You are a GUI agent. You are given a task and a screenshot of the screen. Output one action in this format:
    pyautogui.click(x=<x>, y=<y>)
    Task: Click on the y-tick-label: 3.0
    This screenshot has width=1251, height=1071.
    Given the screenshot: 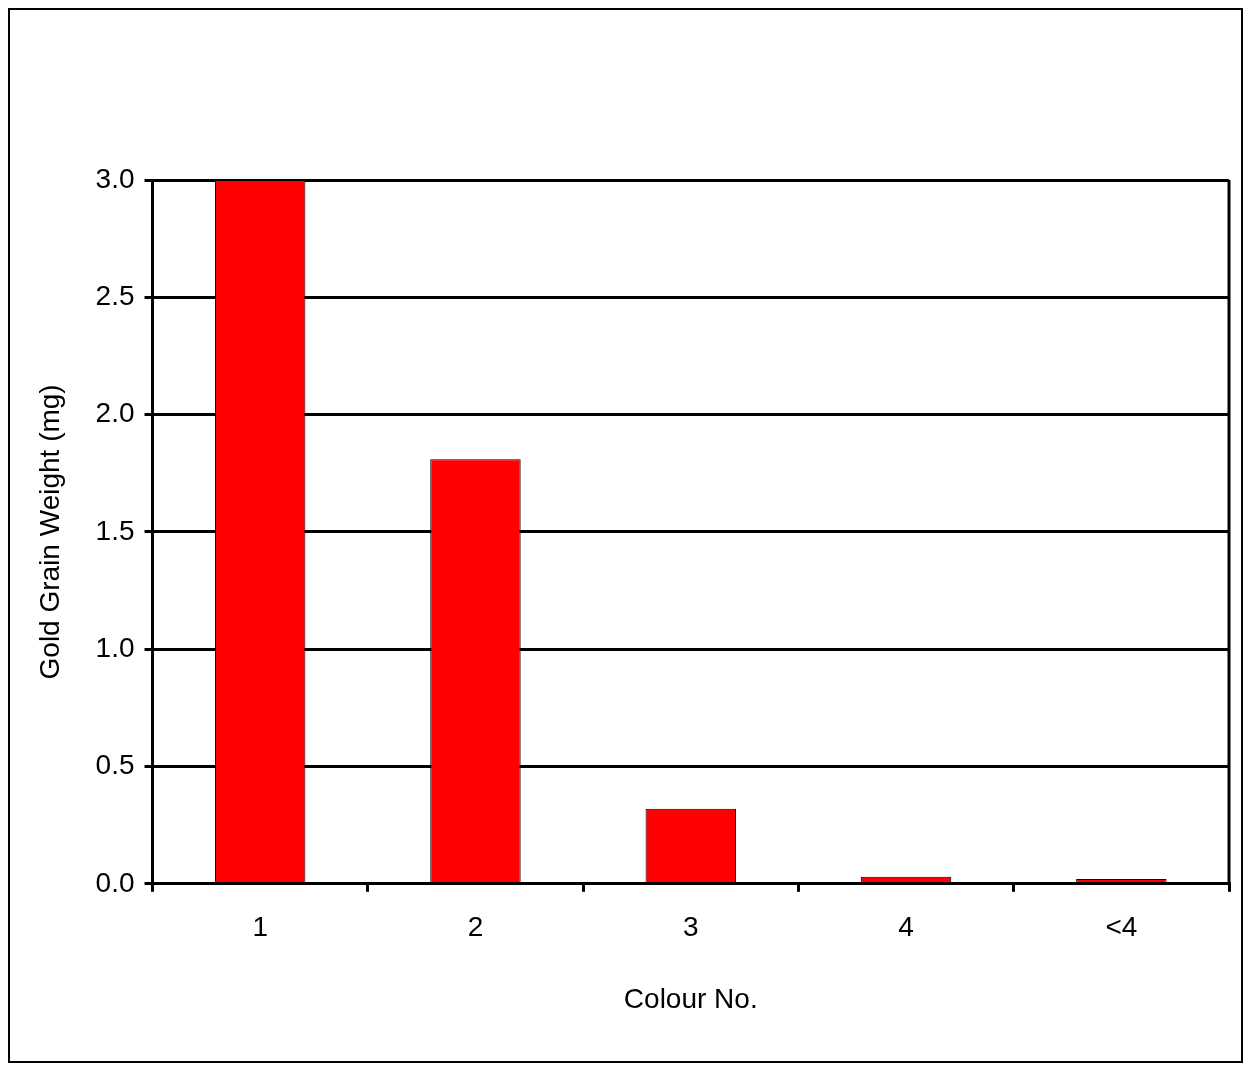 What is the action you would take?
    pyautogui.click(x=115, y=178)
    